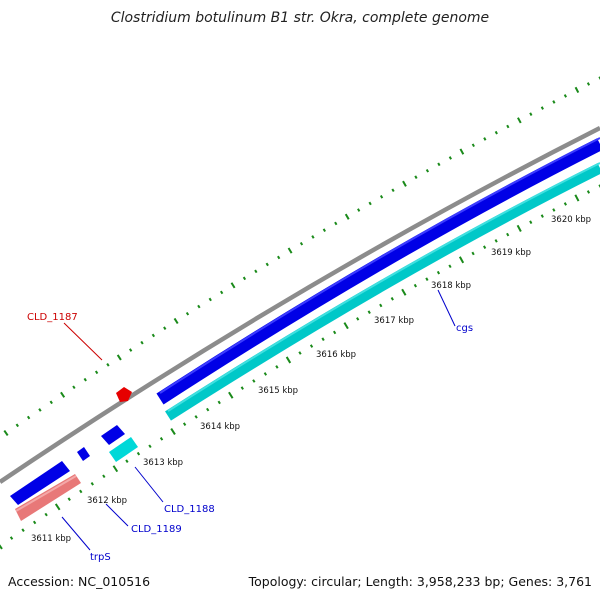 The image size is (600, 600). I want to click on gene-label-cld-1188: CLD_1188, so click(189, 509).